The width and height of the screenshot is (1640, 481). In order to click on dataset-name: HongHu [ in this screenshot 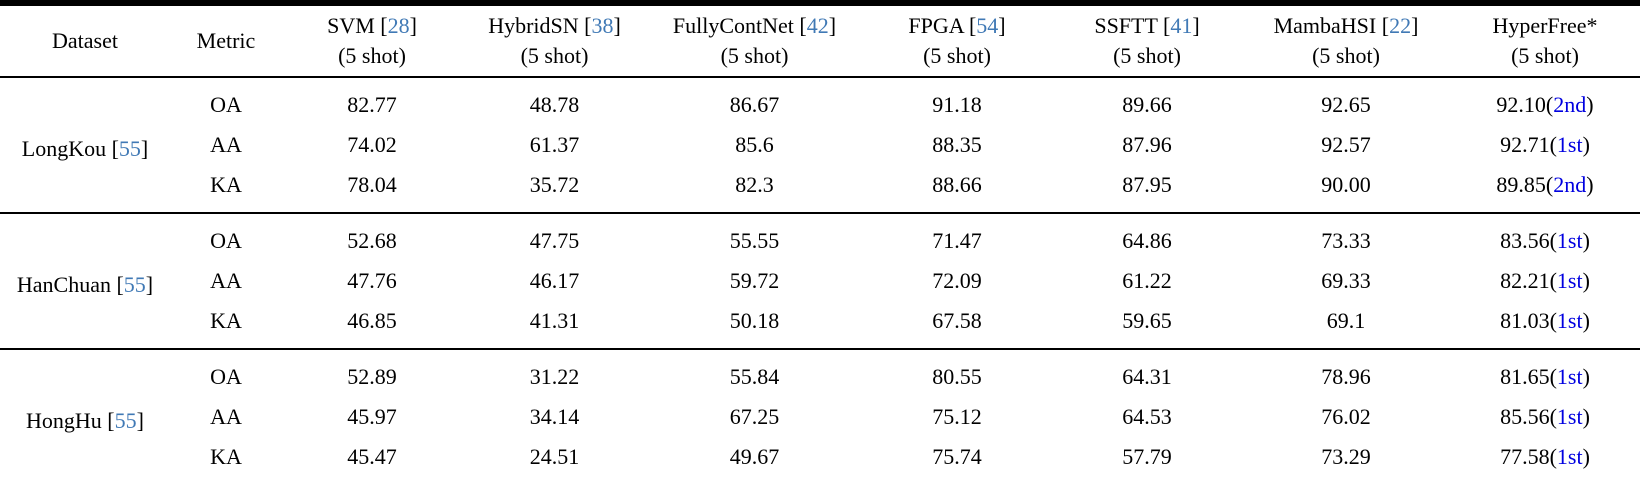, I will do `click(70, 420)`.